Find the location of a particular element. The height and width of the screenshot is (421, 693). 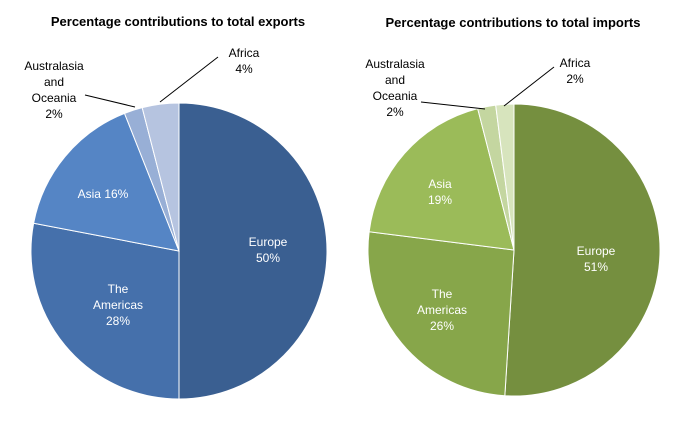

imports-slice-the-americas is located at coordinates (441, 314).